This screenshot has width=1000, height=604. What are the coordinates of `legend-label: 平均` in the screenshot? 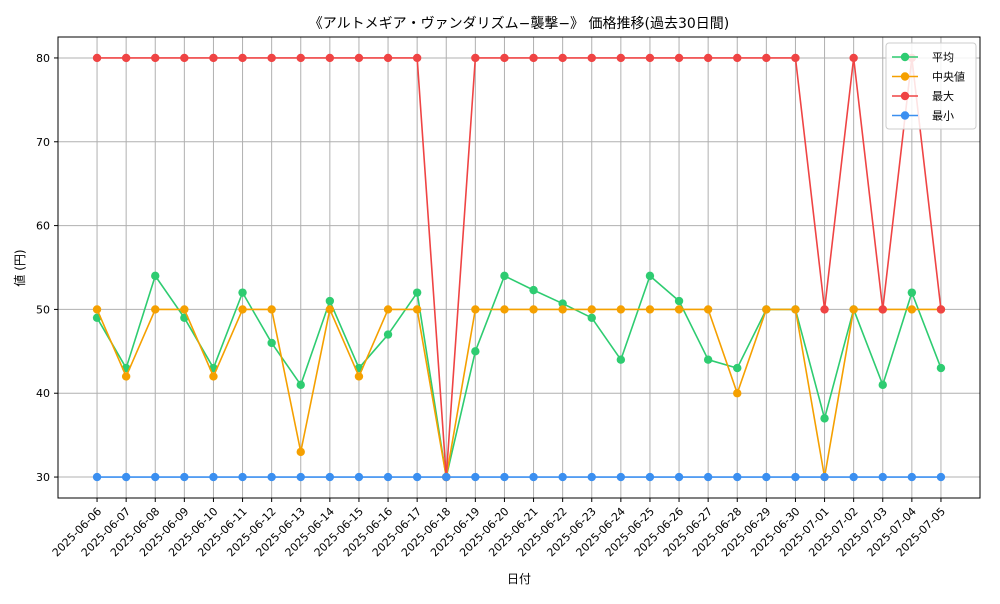 It's located at (943, 57).